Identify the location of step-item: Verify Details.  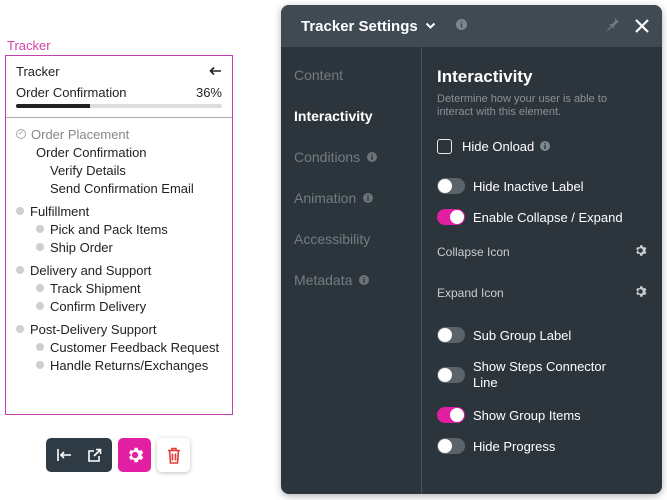
(88, 170).